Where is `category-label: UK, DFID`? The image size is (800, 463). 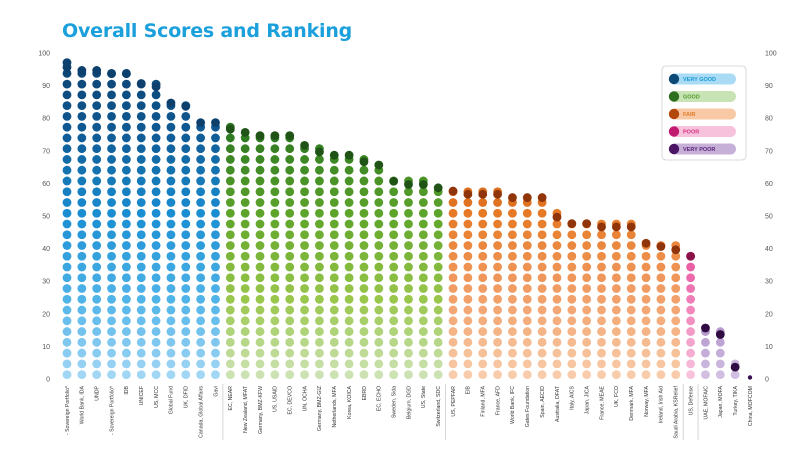
category-label: UK, DFID is located at coordinates (187, 397).